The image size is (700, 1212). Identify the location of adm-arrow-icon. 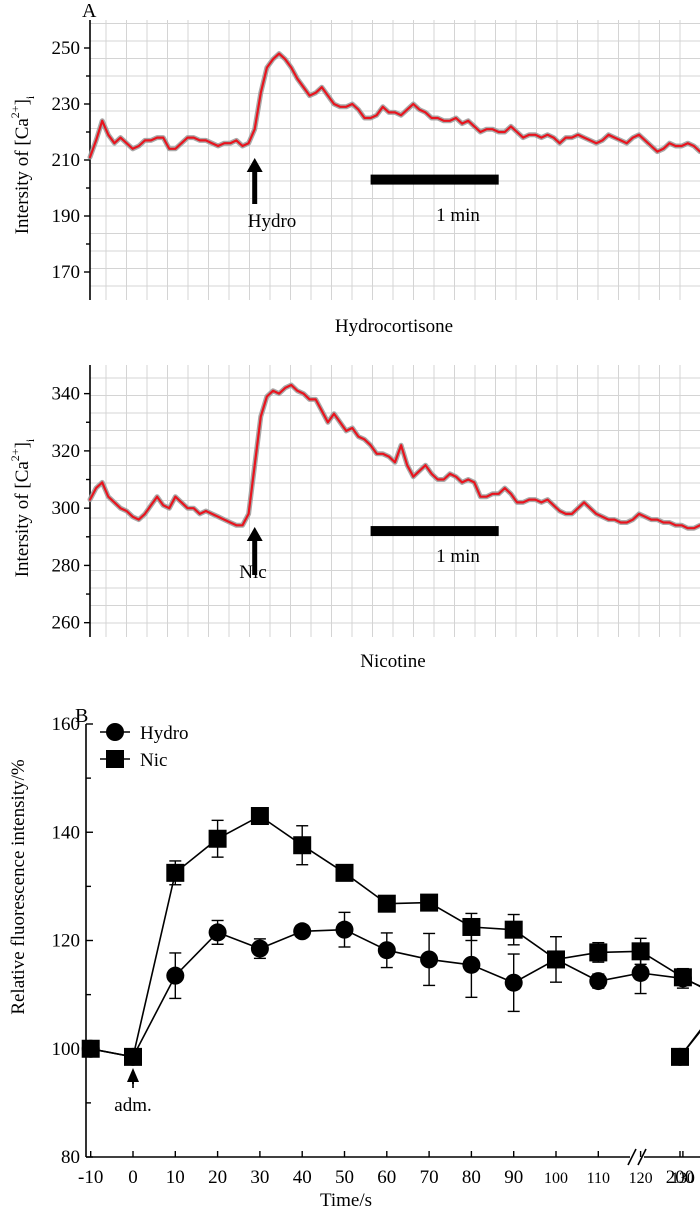
(133, 1078).